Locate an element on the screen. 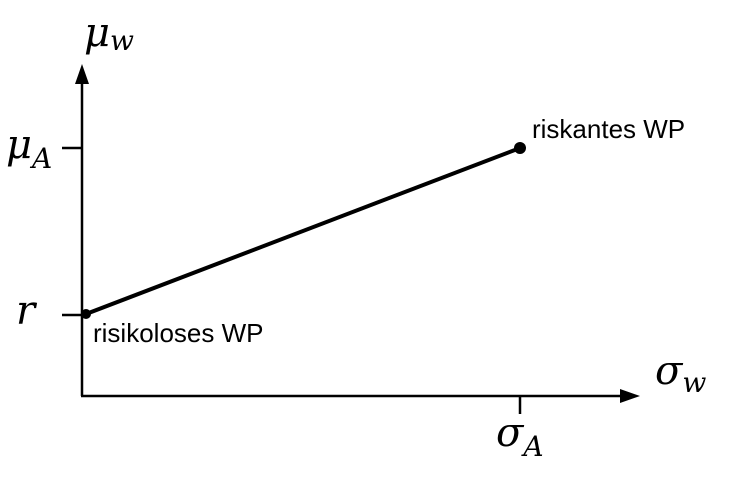 Image resolution: width=741 pixels, height=477 pixels. r-symbol: r is located at coordinates (27, 311).